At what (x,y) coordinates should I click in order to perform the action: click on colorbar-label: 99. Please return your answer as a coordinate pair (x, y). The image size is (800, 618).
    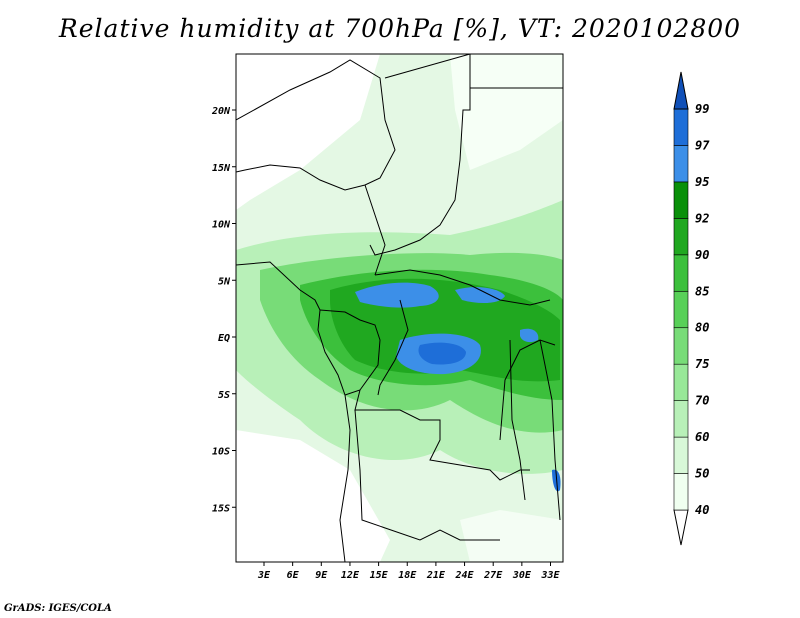
    Looking at the image, I should click on (702, 109).